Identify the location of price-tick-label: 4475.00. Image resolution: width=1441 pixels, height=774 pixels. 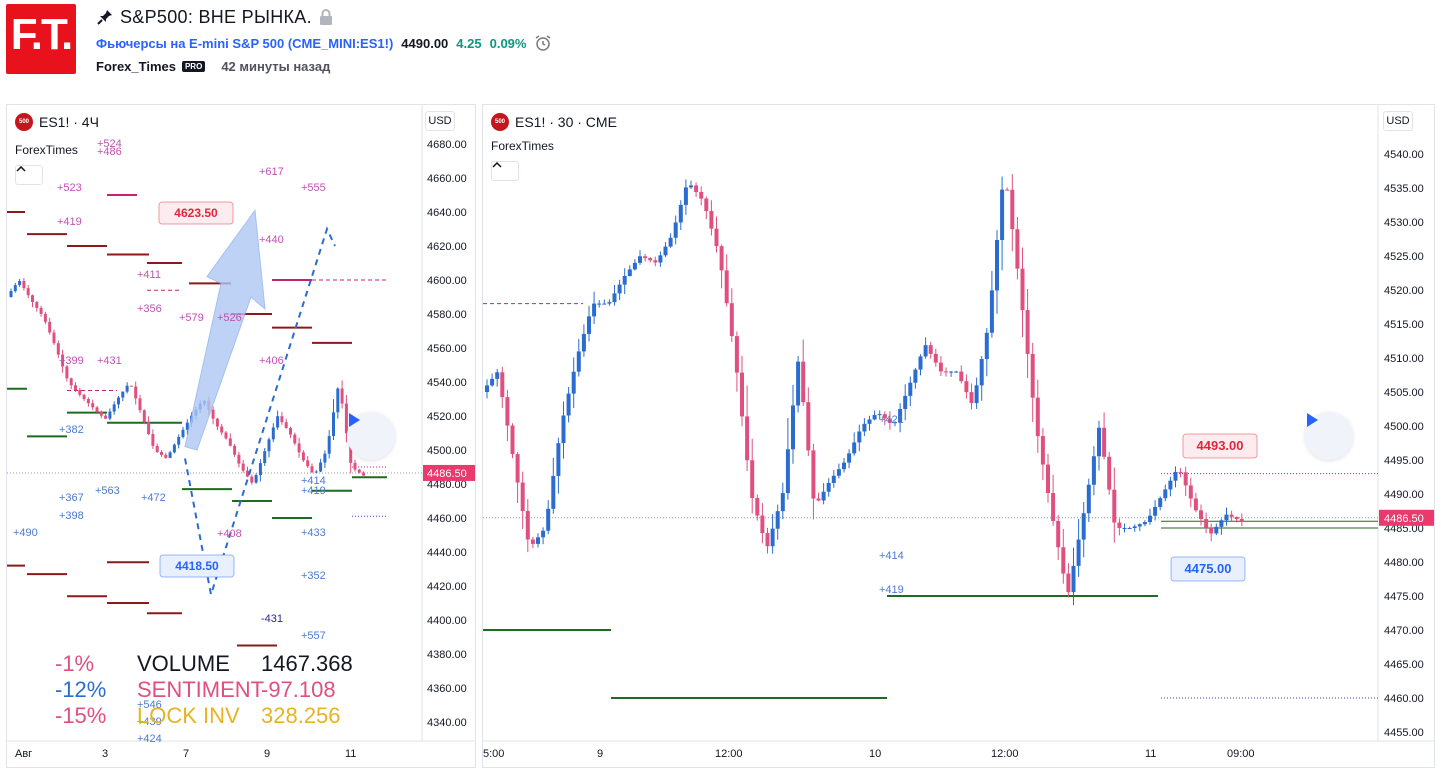
(1404, 597).